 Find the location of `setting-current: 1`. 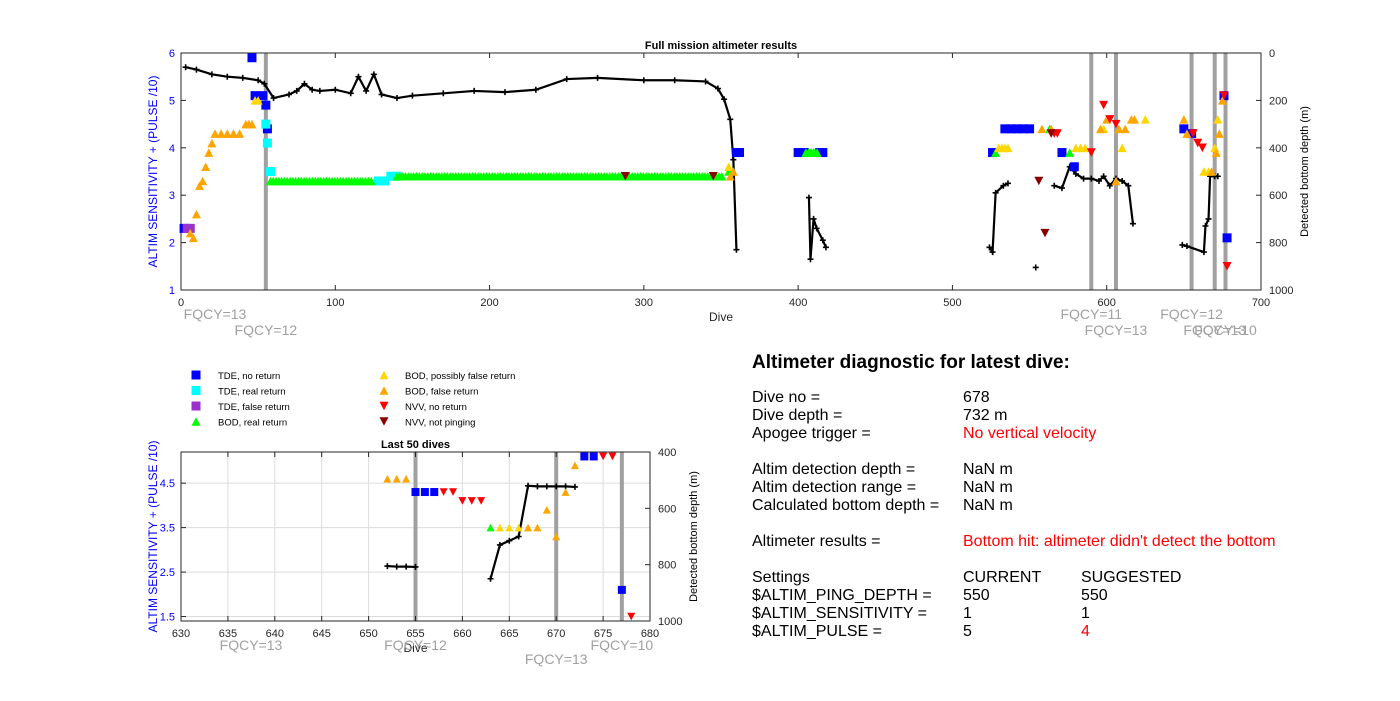

setting-current: 1 is located at coordinates (967, 613).